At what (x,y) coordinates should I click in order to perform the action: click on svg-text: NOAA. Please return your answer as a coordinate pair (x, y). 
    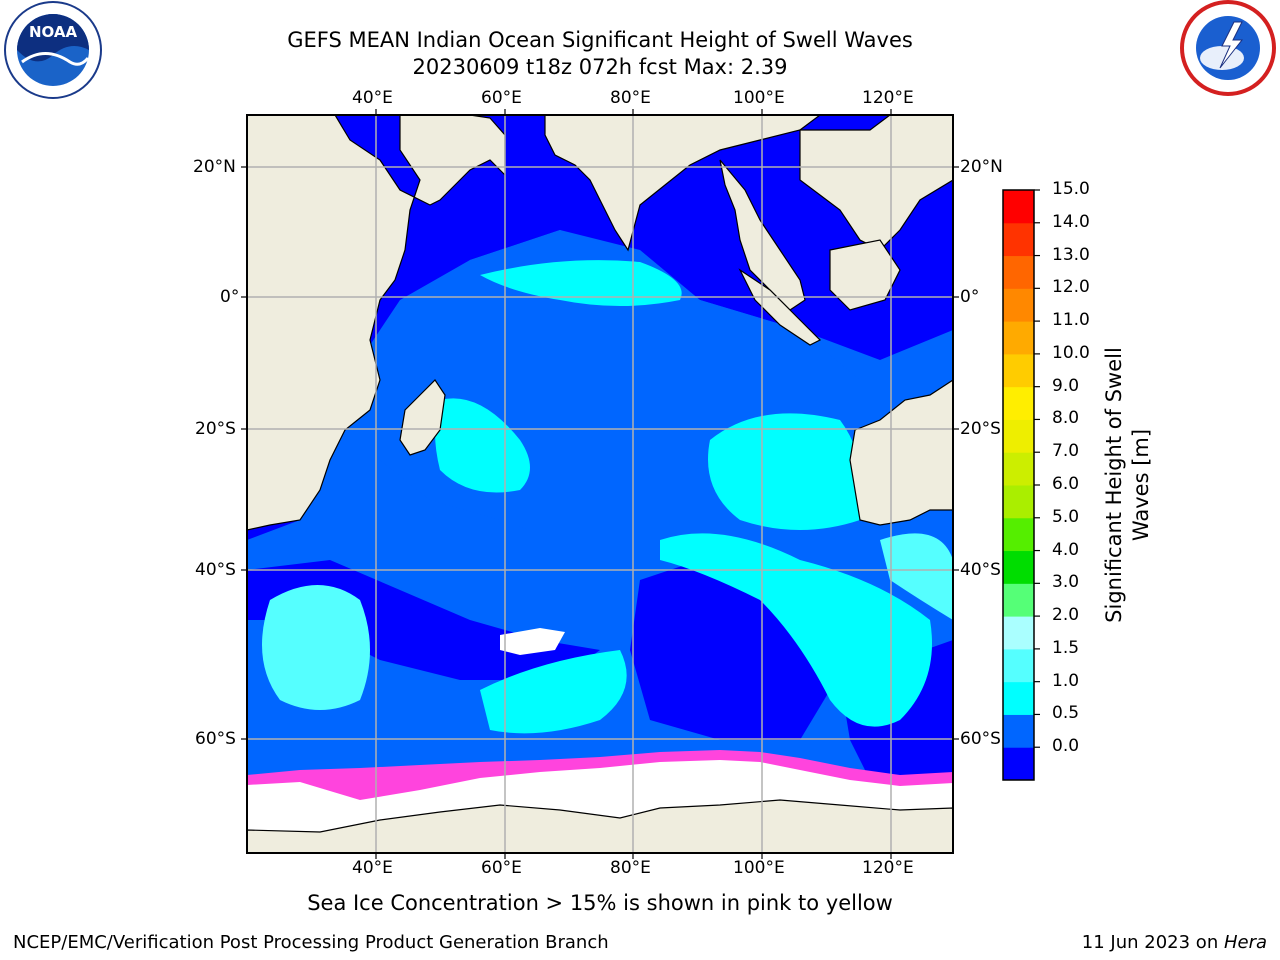
    Looking at the image, I should click on (53, 32).